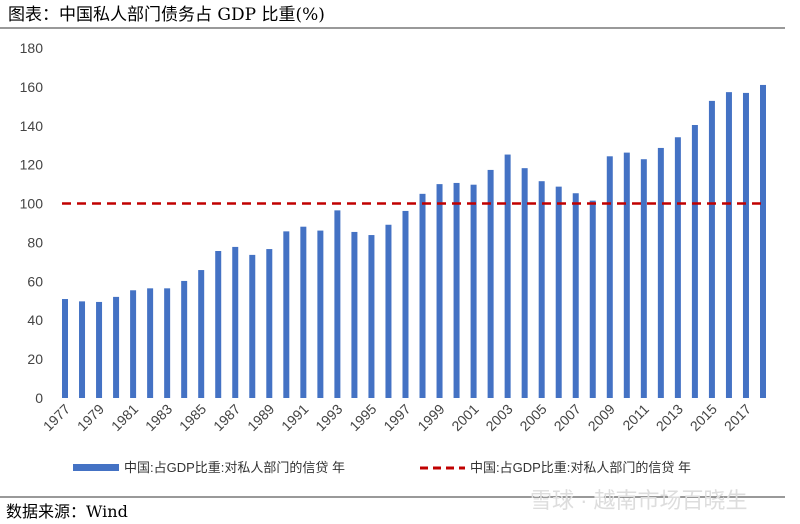  What do you see at coordinates (218, 324) in the screenshot?
I see `bar-1986` at bounding box center [218, 324].